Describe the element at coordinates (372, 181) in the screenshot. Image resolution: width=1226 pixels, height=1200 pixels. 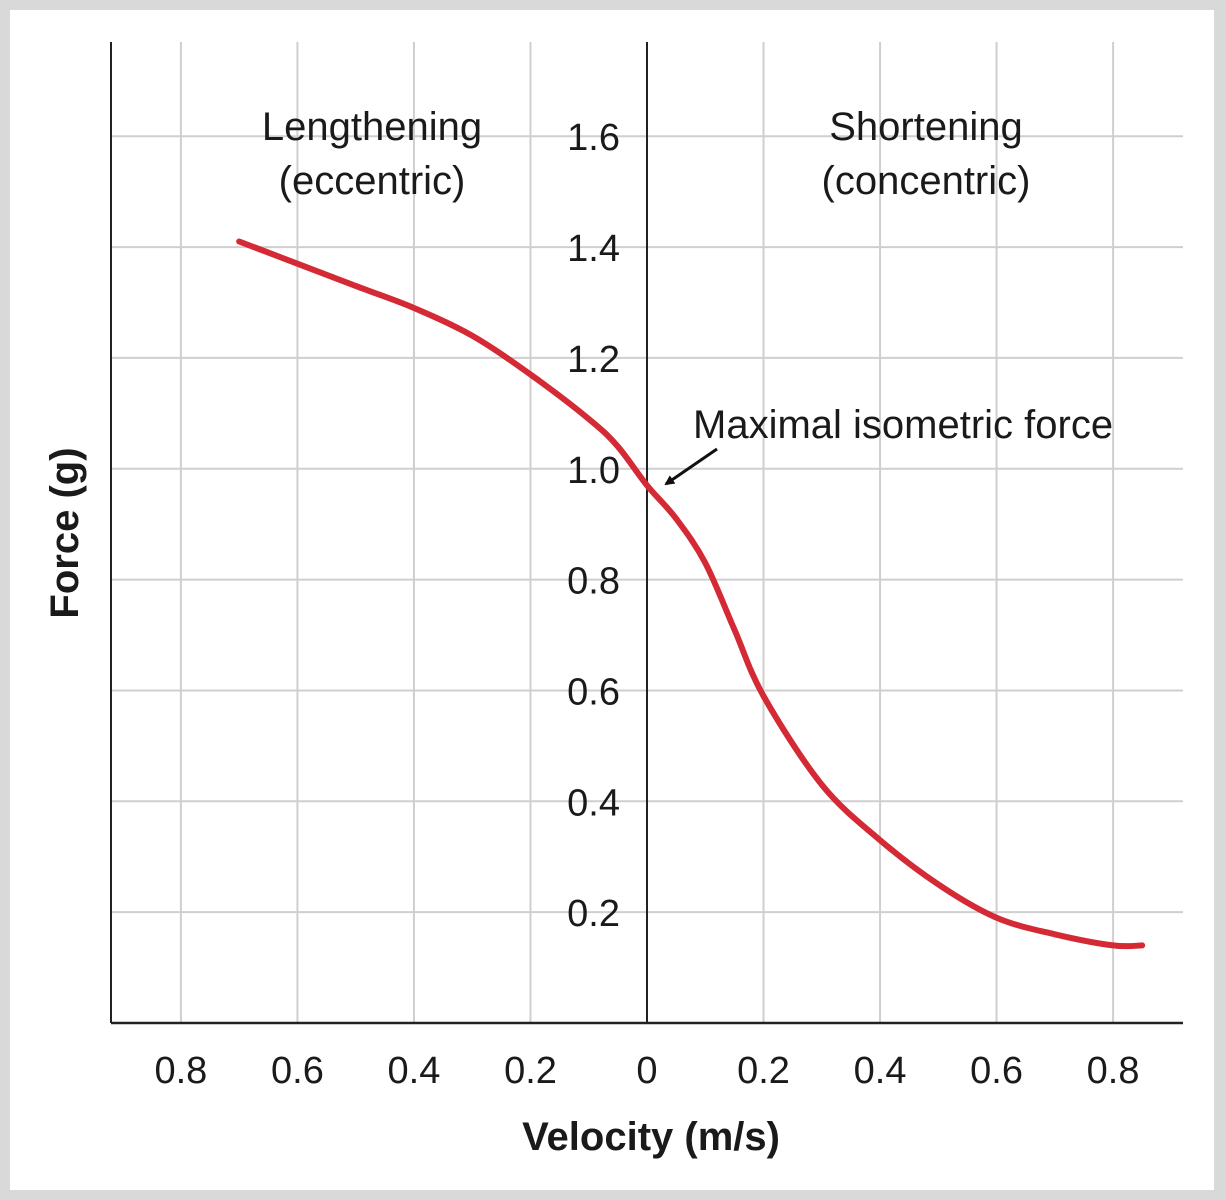
I see `lengthening-label-line2: (eccentric)` at that location.